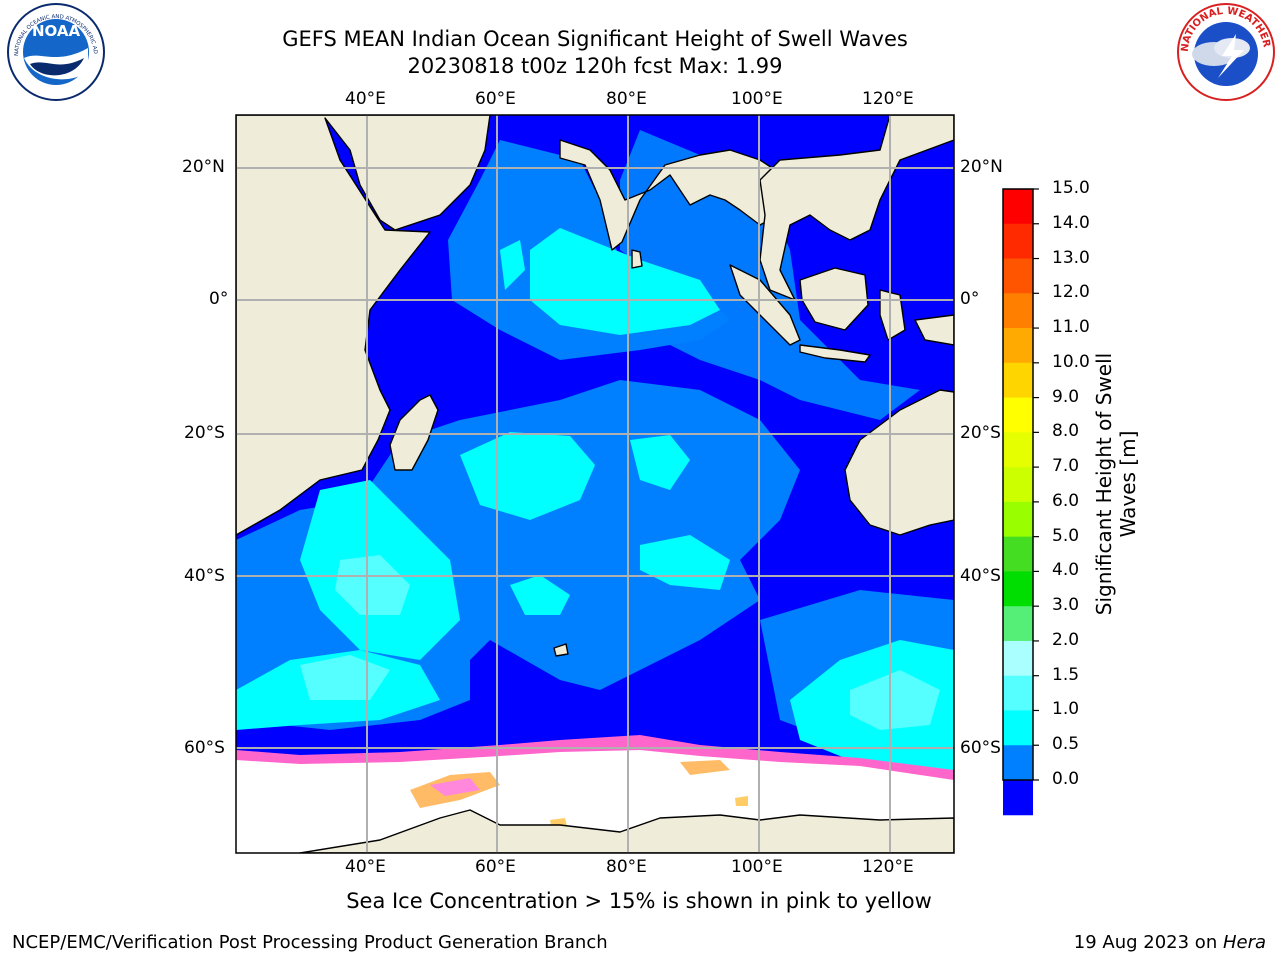  I want to click on colorbar-label: 7.0, so click(1066, 466).